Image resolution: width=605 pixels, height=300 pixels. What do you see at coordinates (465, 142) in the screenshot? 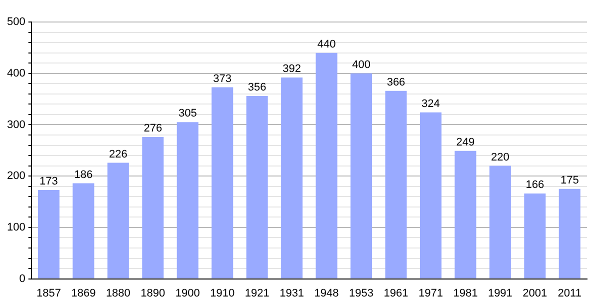
I see `data-label: 249` at bounding box center [465, 142].